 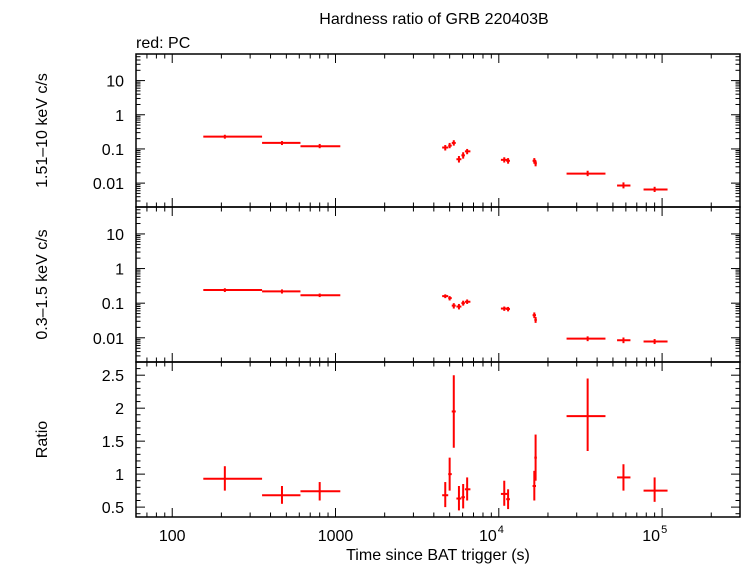 What do you see at coordinates (113, 508) in the screenshot?
I see `y-tick-label: 0.5` at bounding box center [113, 508].